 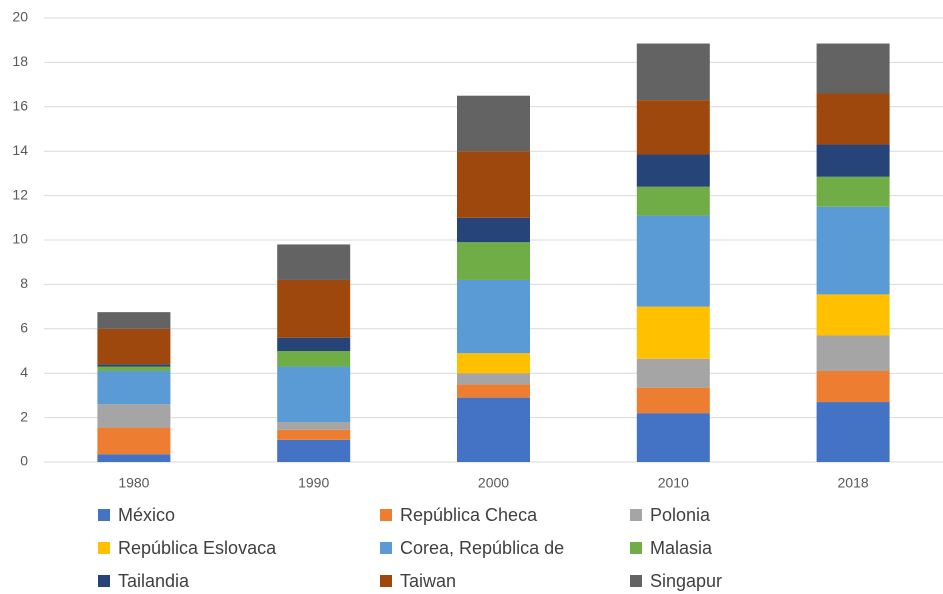 I want to click on x-tick-label: 2000, so click(x=493, y=483).